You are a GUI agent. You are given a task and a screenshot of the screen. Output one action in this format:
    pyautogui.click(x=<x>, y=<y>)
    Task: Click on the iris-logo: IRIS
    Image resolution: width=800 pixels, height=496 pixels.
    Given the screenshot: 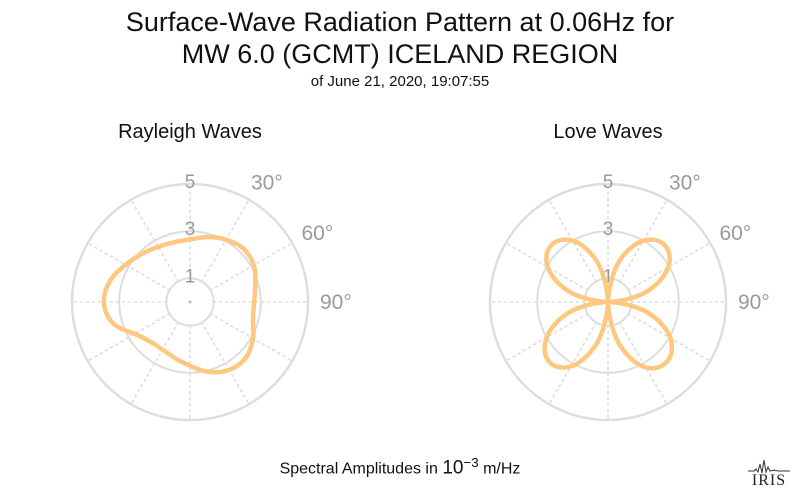 What is the action you would take?
    pyautogui.click(x=769, y=474)
    